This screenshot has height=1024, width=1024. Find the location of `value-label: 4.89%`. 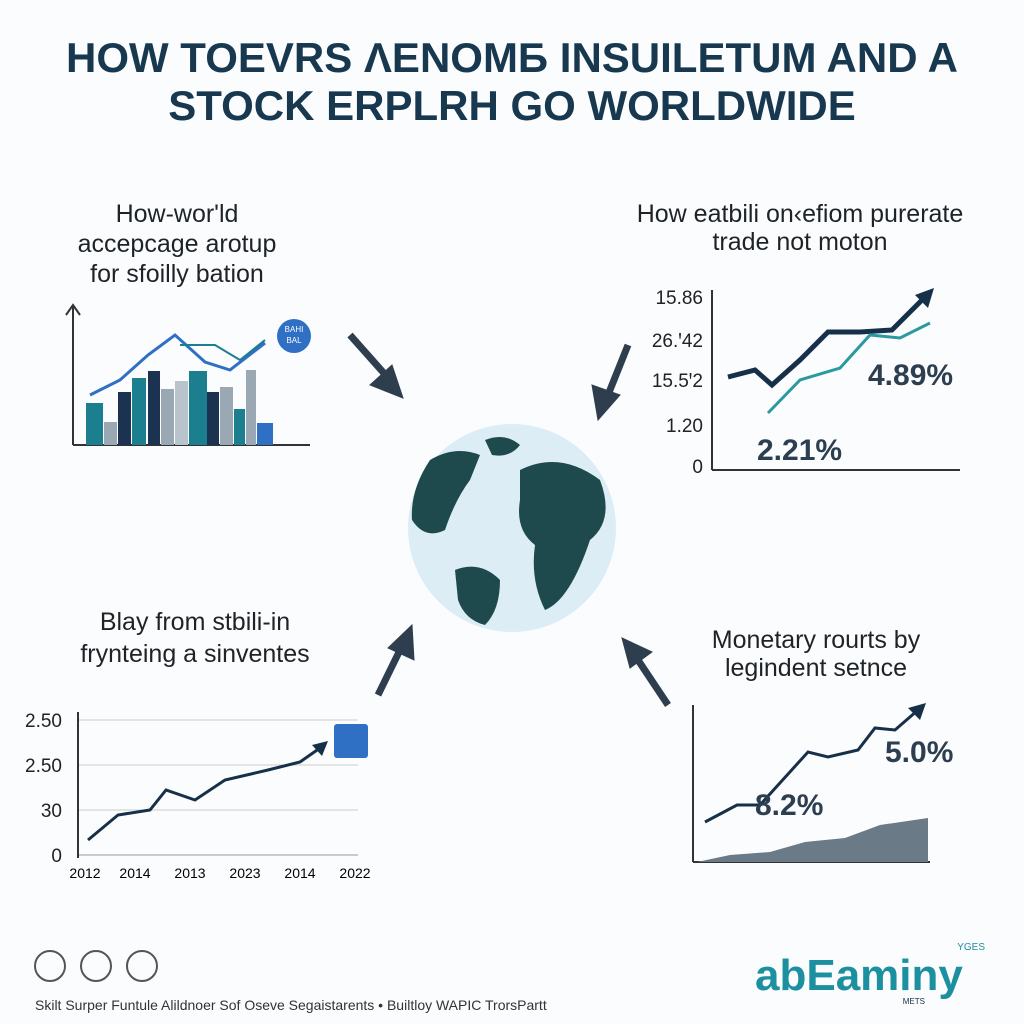

value-label: 4.89% is located at coordinates (910, 375).